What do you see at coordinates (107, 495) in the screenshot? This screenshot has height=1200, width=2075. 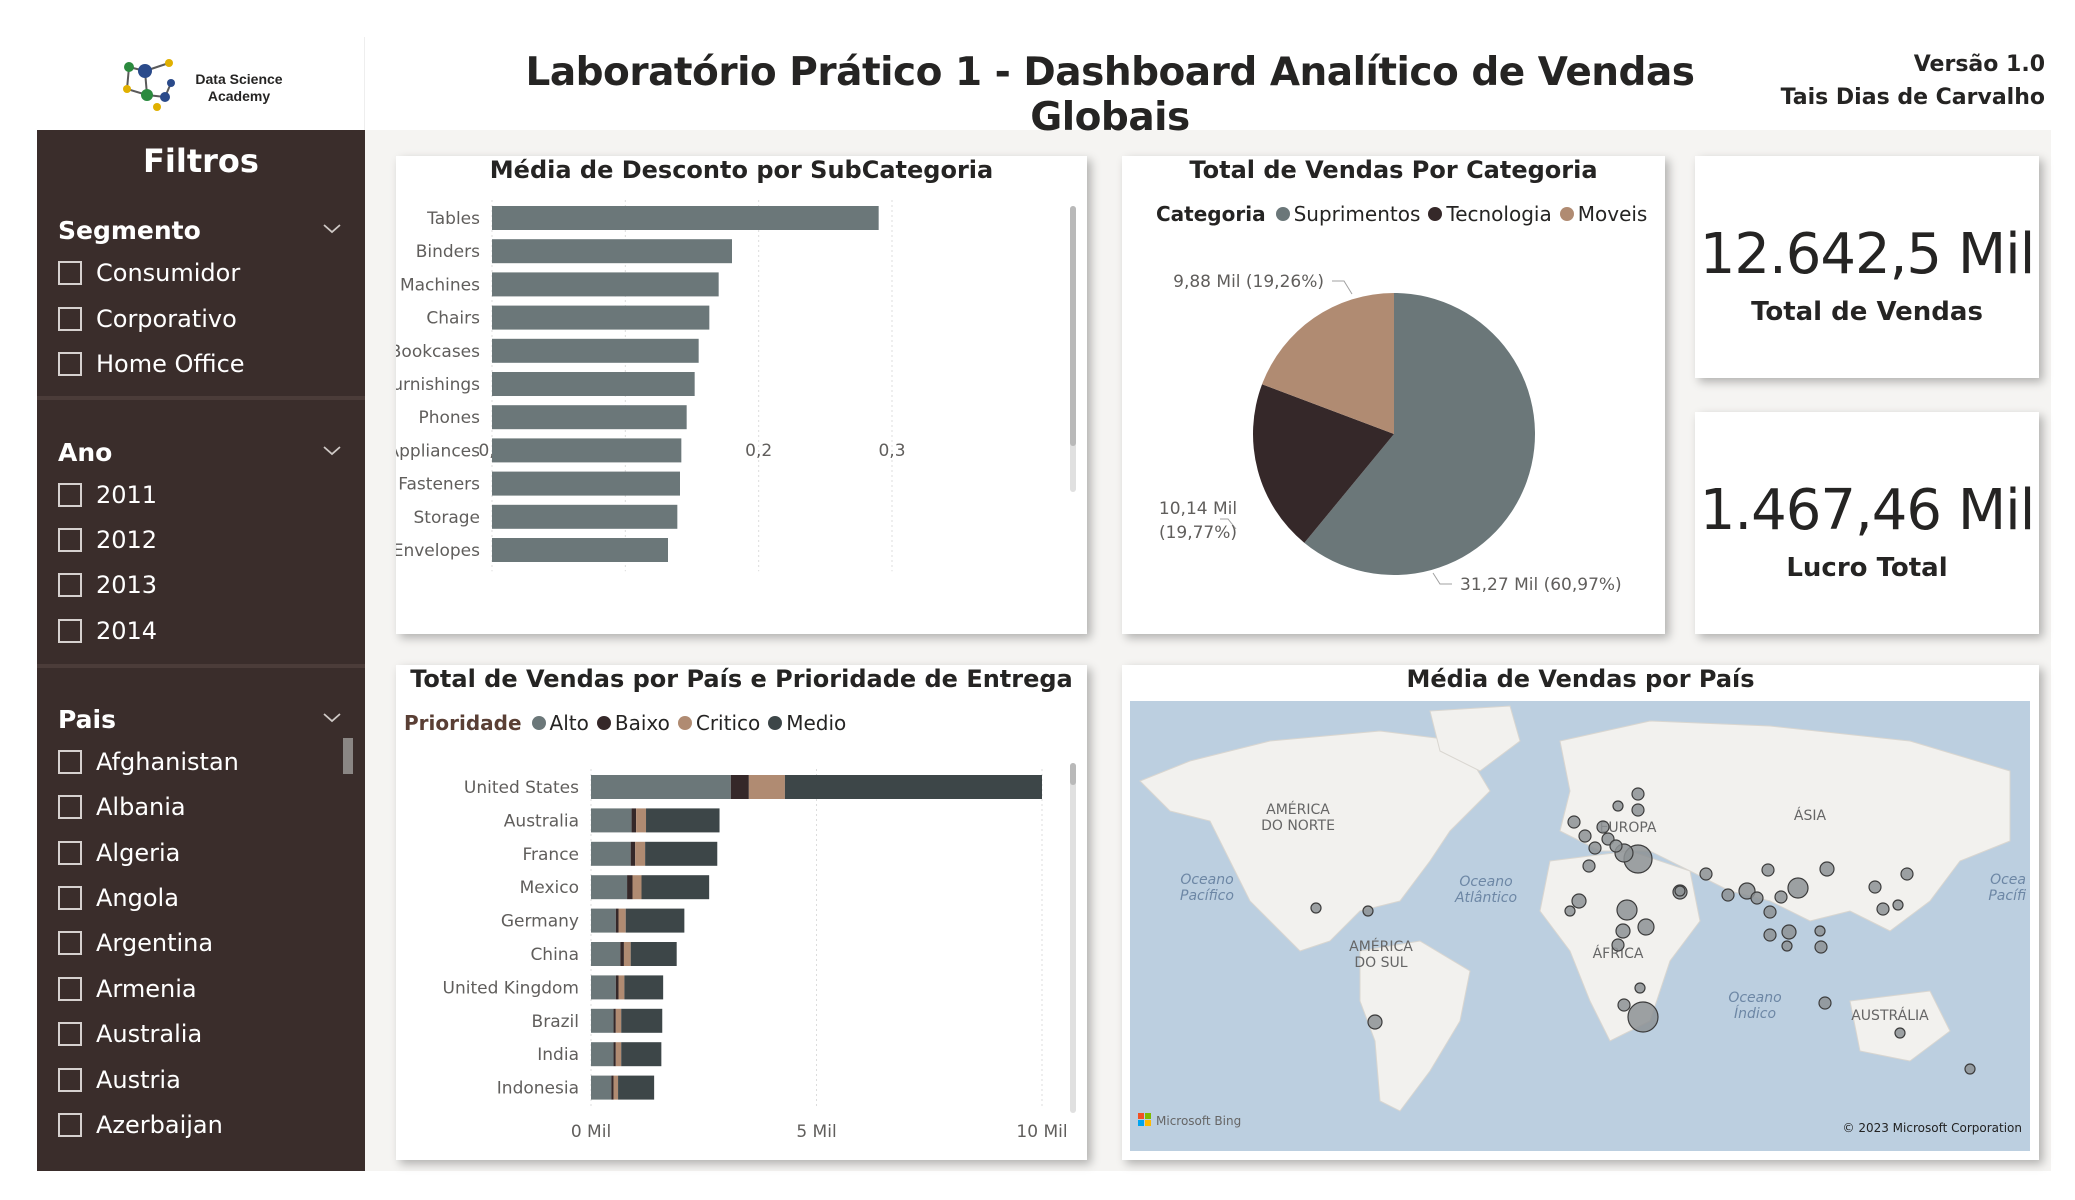 I see `filter-option-2011: 2011` at bounding box center [107, 495].